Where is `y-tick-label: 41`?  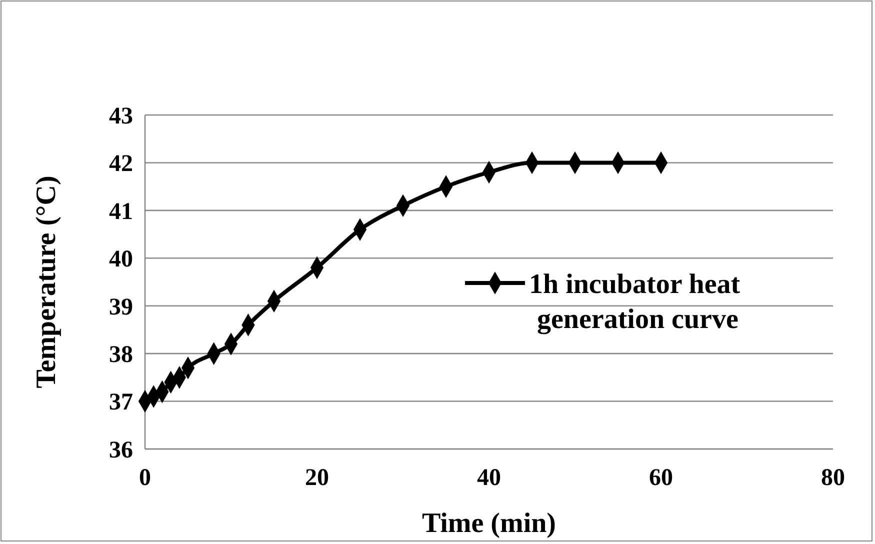 y-tick-label: 41 is located at coordinates (121, 211).